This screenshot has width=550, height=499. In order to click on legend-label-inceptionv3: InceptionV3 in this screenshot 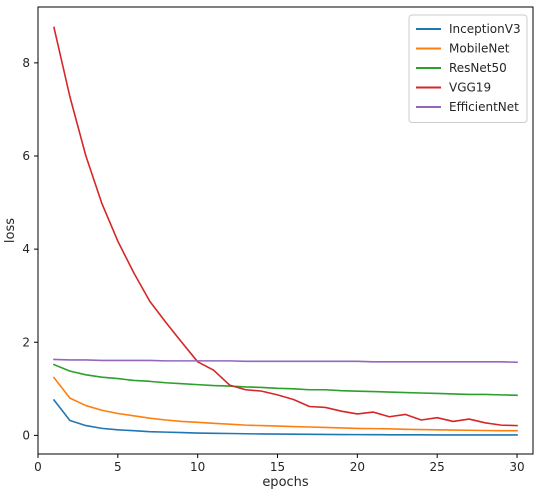, I will do `click(485, 29)`.